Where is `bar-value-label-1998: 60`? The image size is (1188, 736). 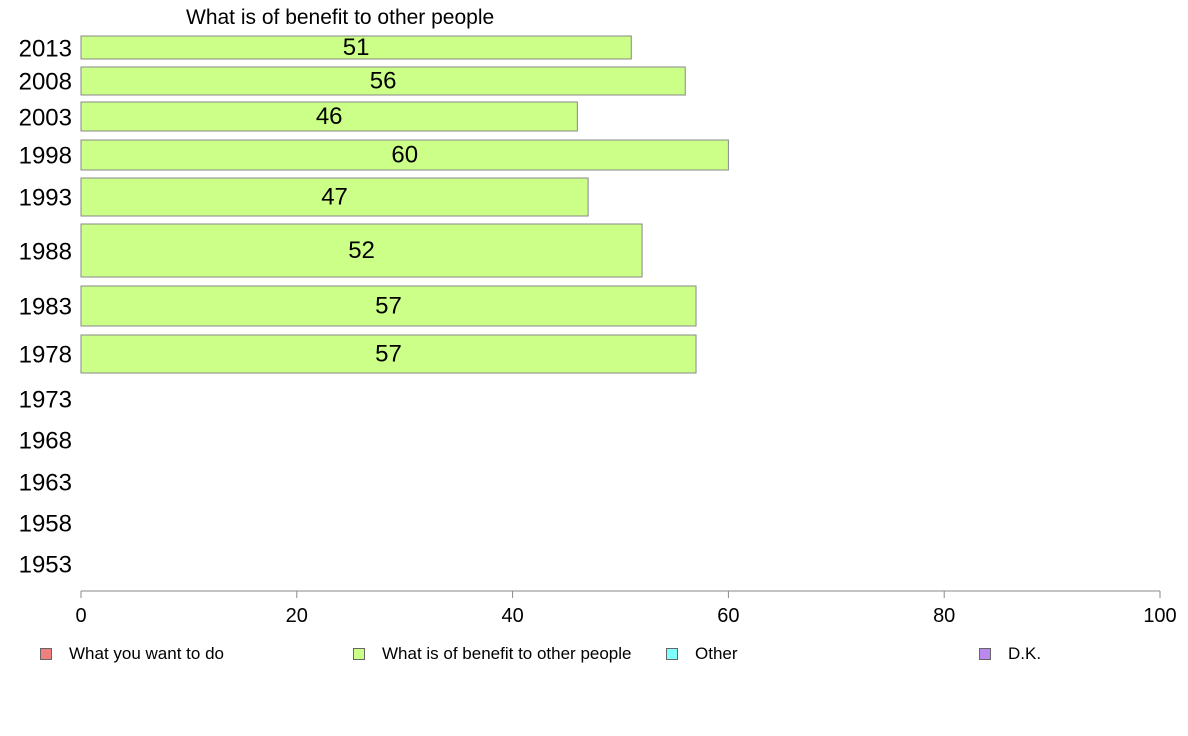
bar-value-label-1998: 60 is located at coordinates (404, 155).